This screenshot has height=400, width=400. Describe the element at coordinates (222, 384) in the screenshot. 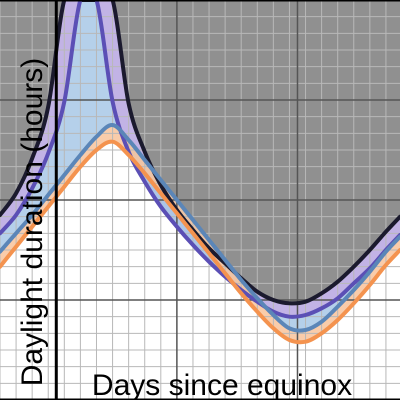

I see `x-axis-label: Days since equinox` at that location.